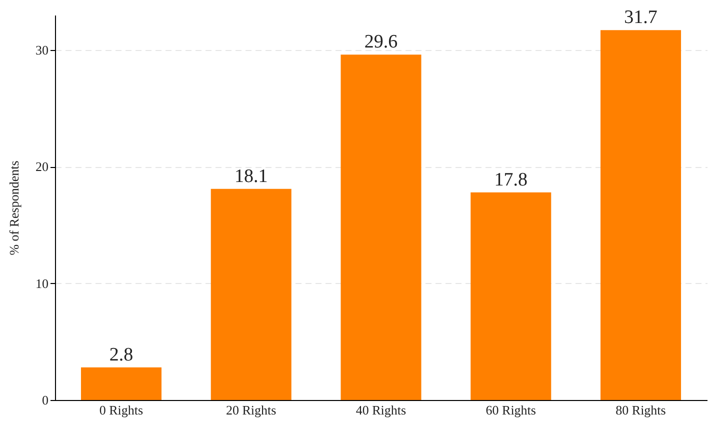 This screenshot has width=717, height=430. What do you see at coordinates (42, 50) in the screenshot?
I see `y-tick-label: 30` at bounding box center [42, 50].